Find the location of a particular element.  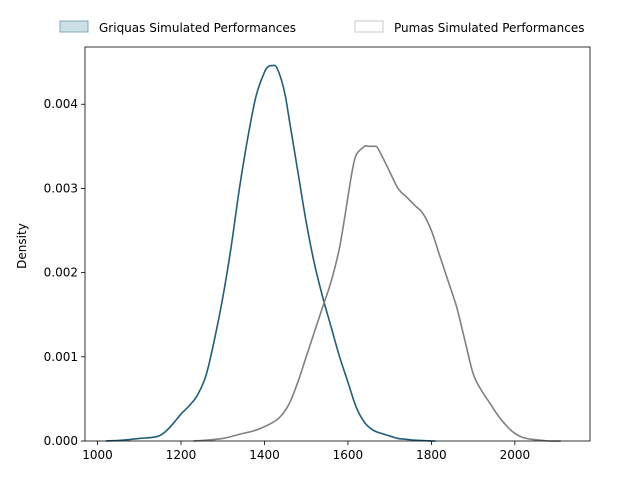

x-tick-label: 1400 is located at coordinates (264, 455).